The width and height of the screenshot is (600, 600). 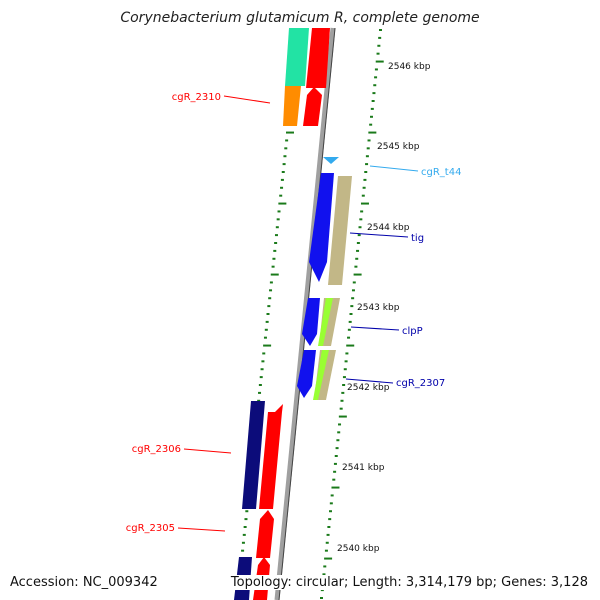 I want to click on genome-backbone, so click(x=305, y=313).